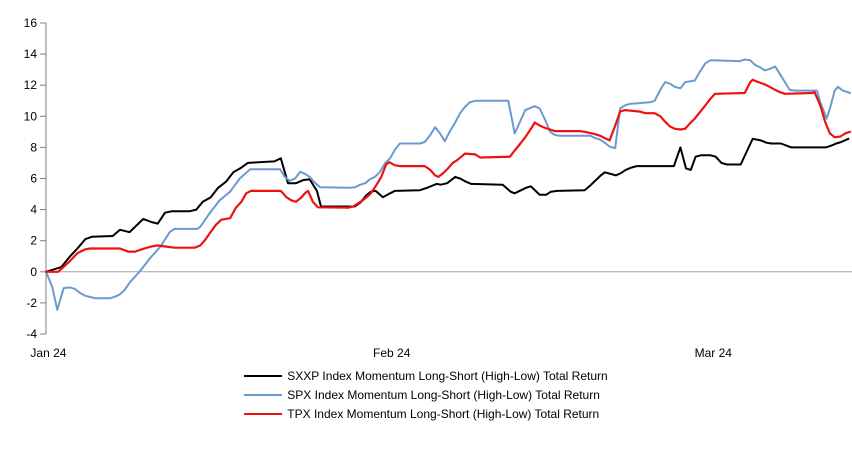 This screenshot has height=452, width=852. I want to click on y-tick-label: 14, so click(31, 54).